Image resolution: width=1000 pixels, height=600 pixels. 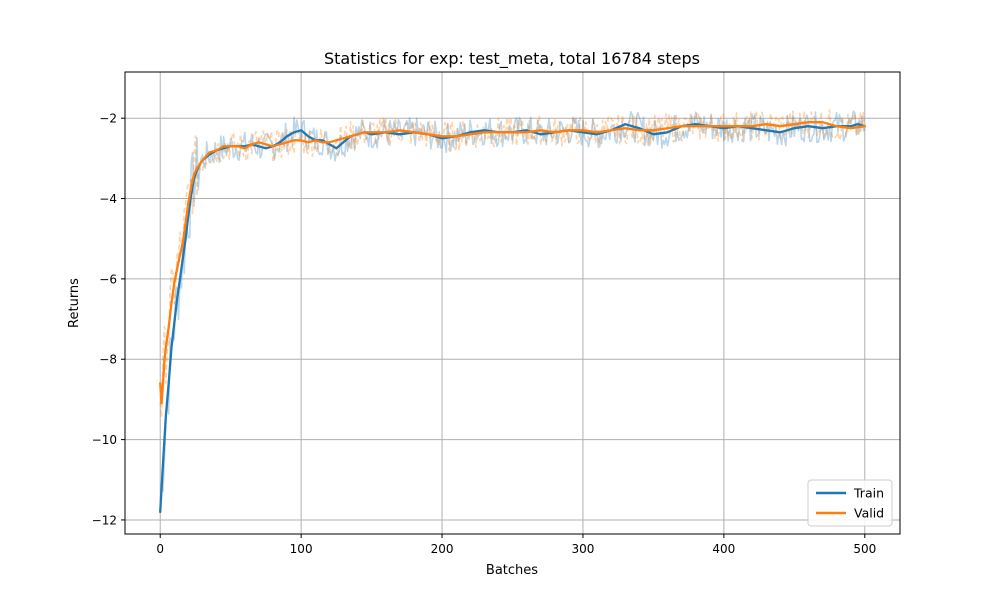 I want to click on x-tick-label: 100, so click(x=301, y=549).